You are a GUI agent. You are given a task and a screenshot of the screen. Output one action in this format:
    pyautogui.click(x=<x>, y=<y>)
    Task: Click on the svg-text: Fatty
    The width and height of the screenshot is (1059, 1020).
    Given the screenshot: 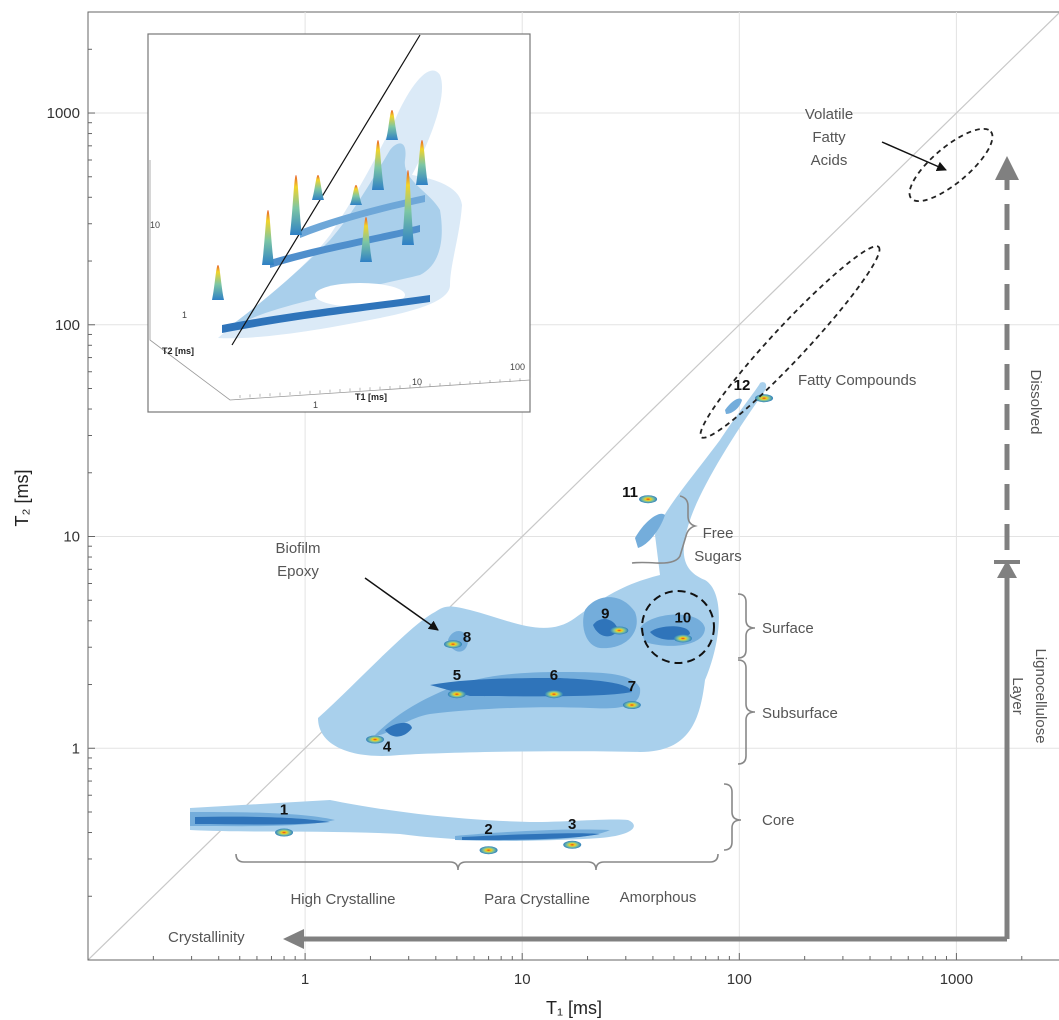 What is the action you would take?
    pyautogui.click(x=829, y=137)
    